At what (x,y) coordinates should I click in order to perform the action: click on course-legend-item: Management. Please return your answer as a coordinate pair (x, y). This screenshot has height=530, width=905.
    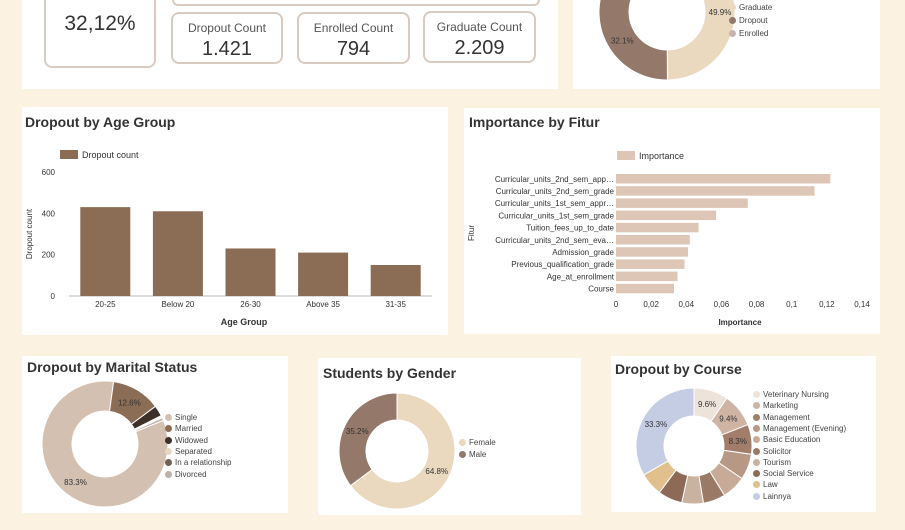
    Looking at the image, I should click on (781, 417).